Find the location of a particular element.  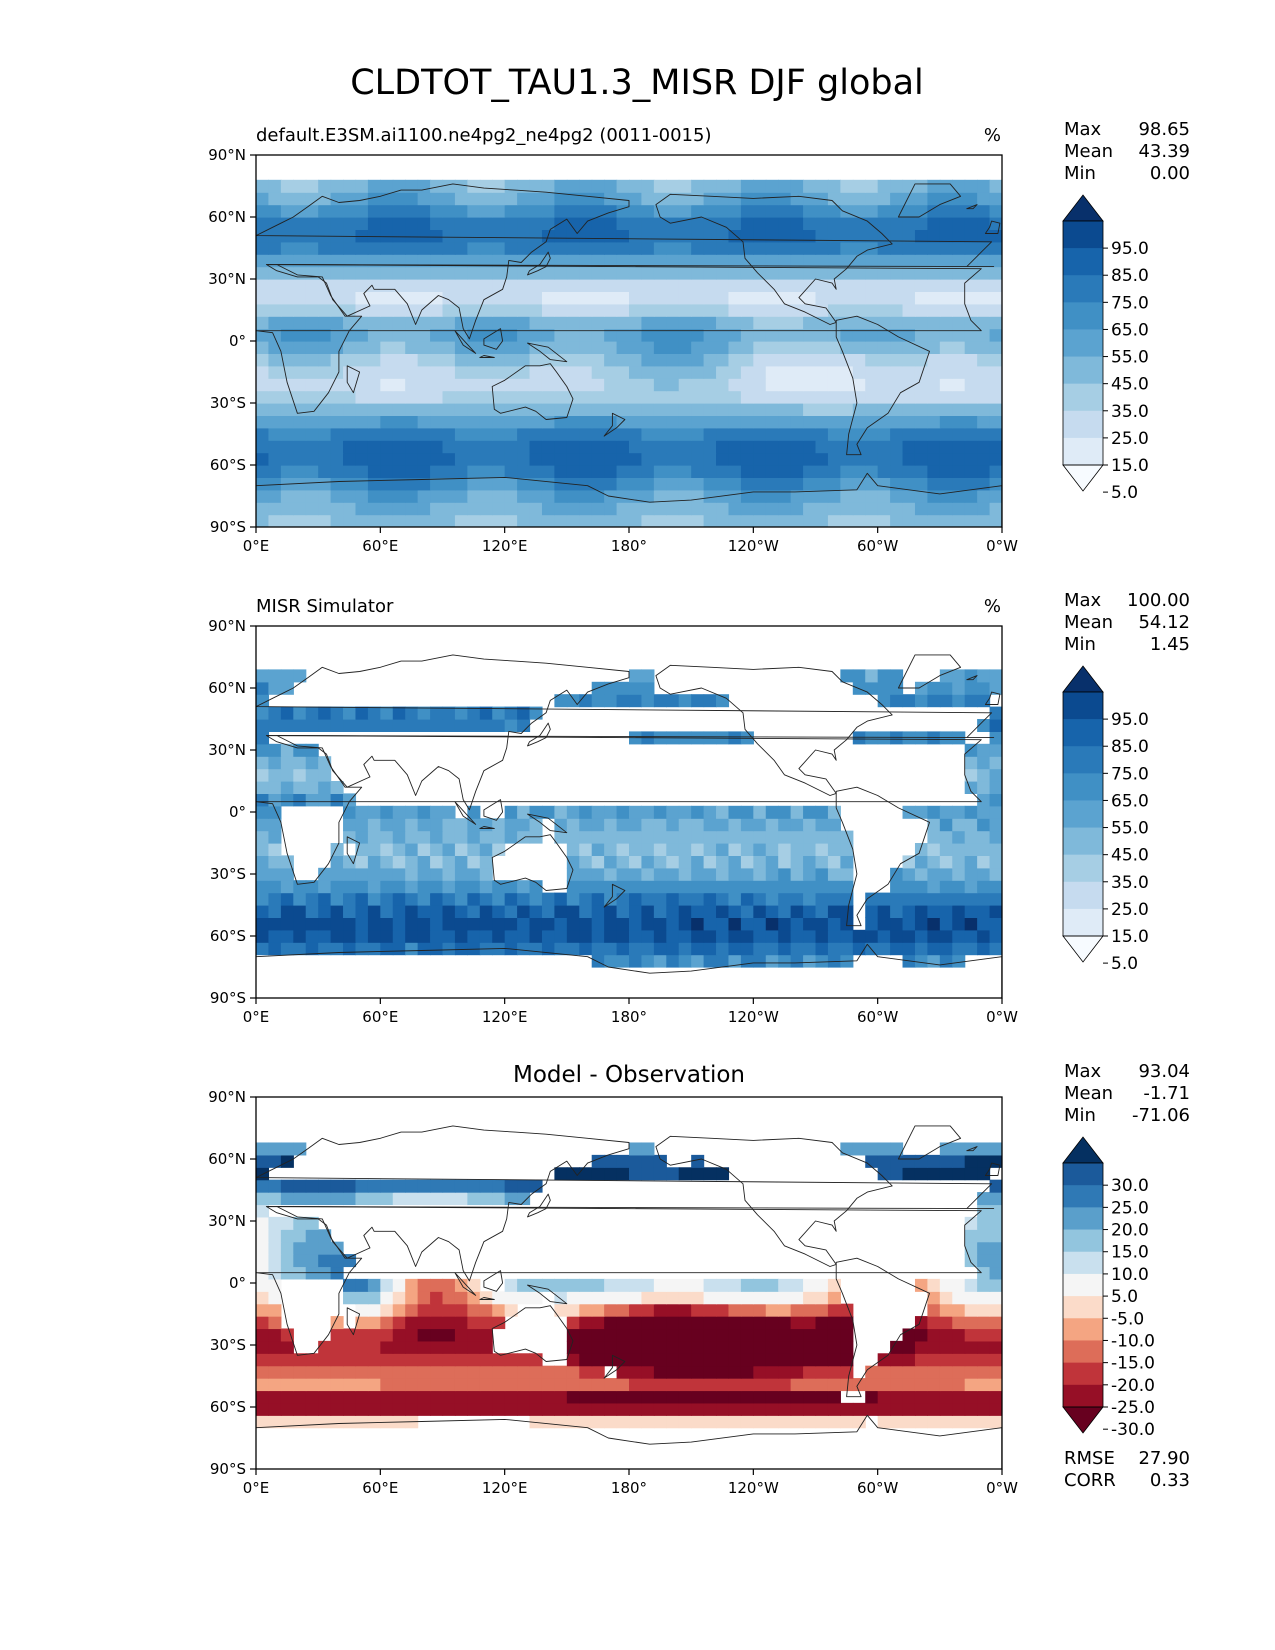

x-tick-label: 120°E is located at coordinates (505, 1017).